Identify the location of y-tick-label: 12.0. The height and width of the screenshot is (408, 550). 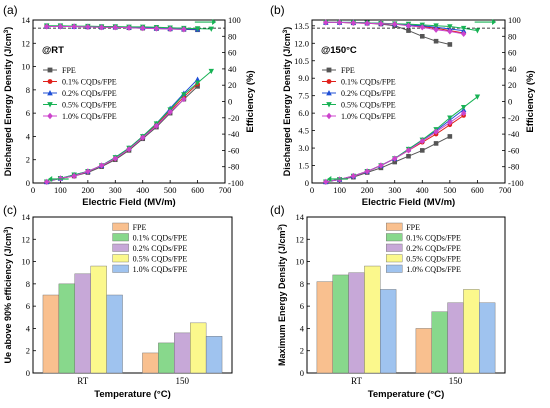
(301, 43).